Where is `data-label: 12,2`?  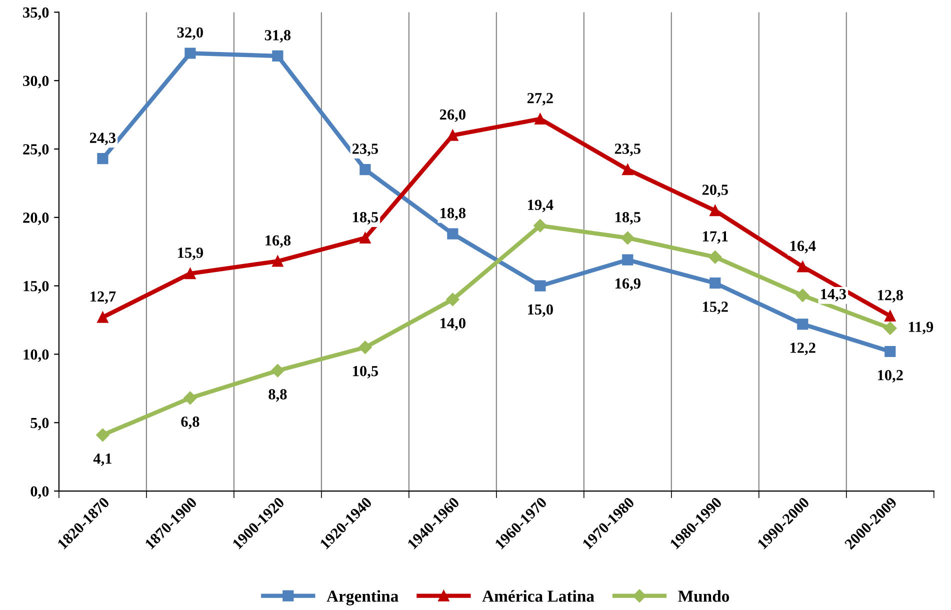 data-label: 12,2 is located at coordinates (803, 349).